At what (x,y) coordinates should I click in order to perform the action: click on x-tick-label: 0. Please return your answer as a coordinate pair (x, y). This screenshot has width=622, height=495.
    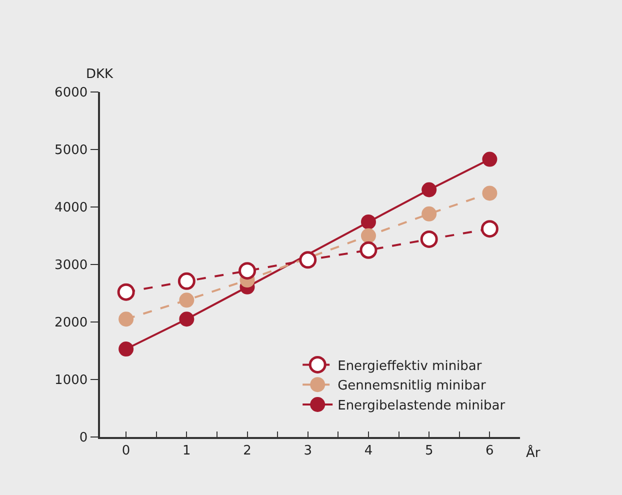
    Looking at the image, I should click on (126, 450).